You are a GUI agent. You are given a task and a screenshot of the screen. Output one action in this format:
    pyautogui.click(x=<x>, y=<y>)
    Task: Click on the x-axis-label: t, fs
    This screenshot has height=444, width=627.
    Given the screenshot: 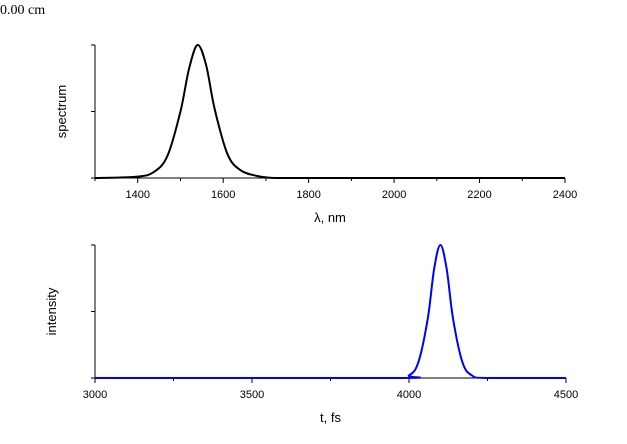 What is the action you would take?
    pyautogui.click(x=330, y=417)
    